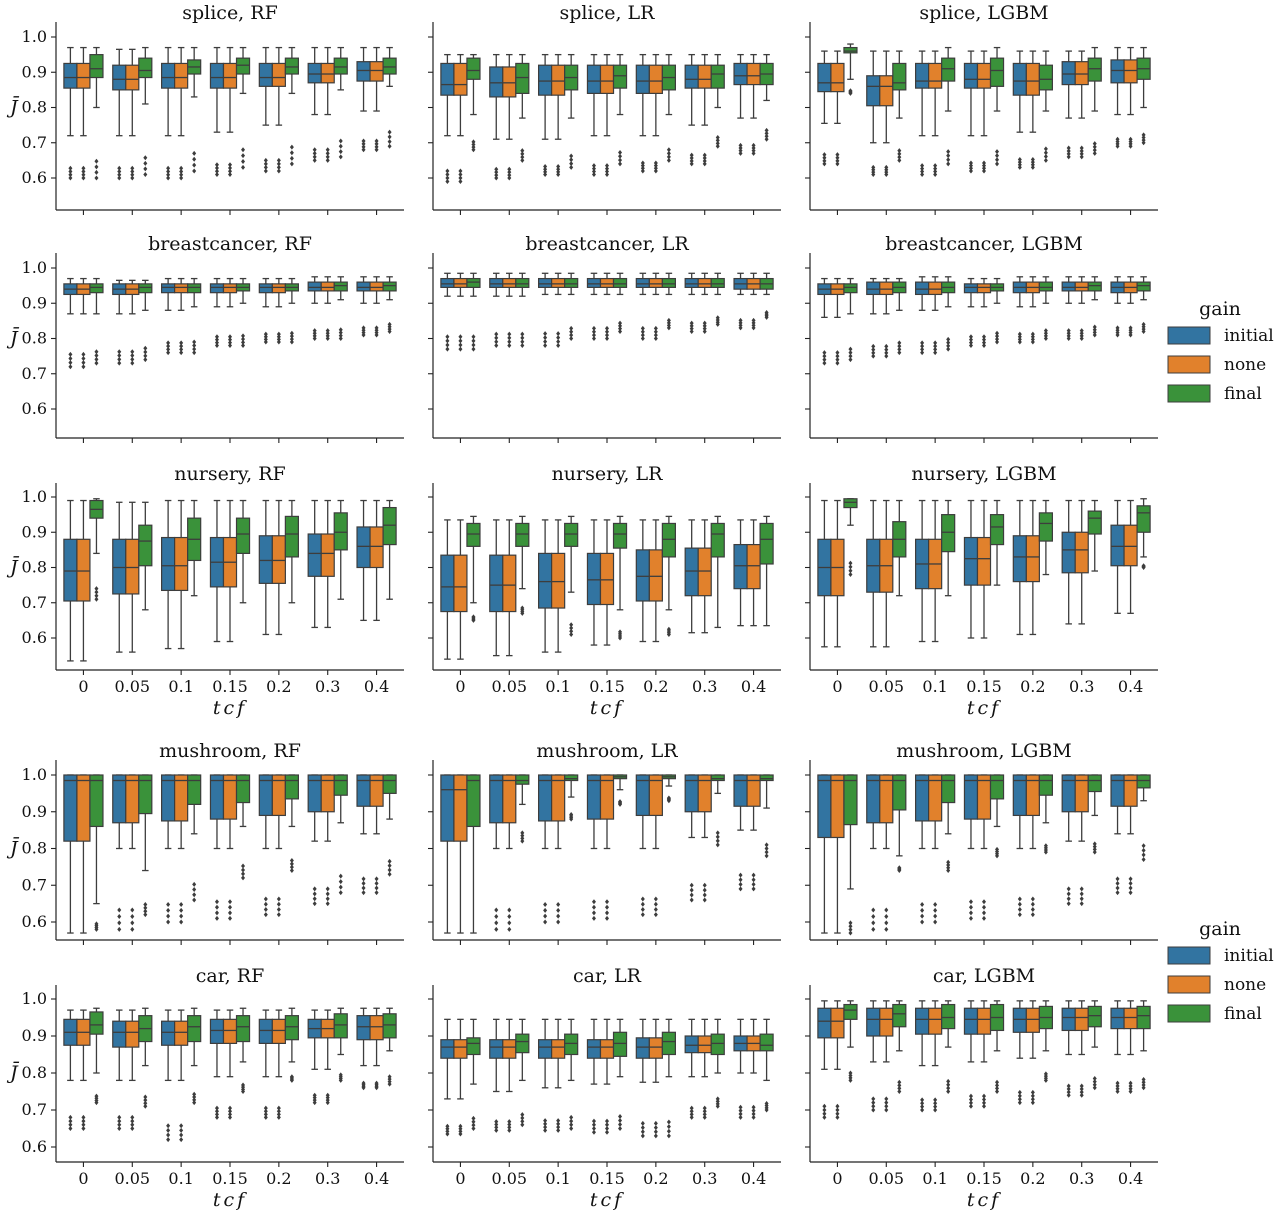  What do you see at coordinates (34, 302) in the screenshot?
I see `y-tick-label: 0.9` at bounding box center [34, 302].